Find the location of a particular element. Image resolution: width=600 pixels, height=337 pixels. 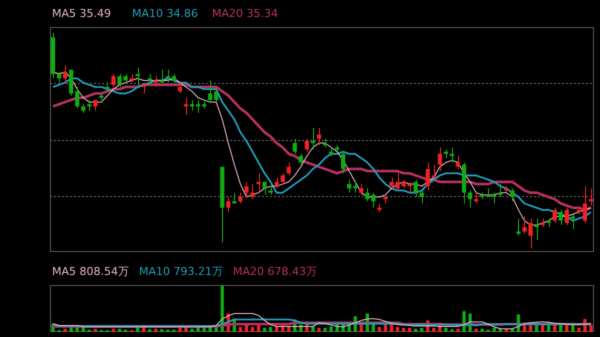

text: MA10 793.21万 is located at coordinates (181, 271).